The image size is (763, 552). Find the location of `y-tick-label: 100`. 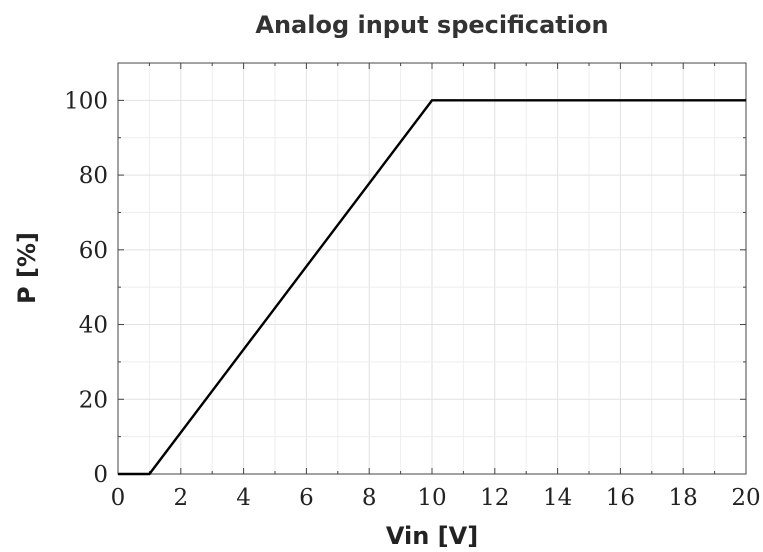

y-tick-label: 100 is located at coordinates (86, 101).